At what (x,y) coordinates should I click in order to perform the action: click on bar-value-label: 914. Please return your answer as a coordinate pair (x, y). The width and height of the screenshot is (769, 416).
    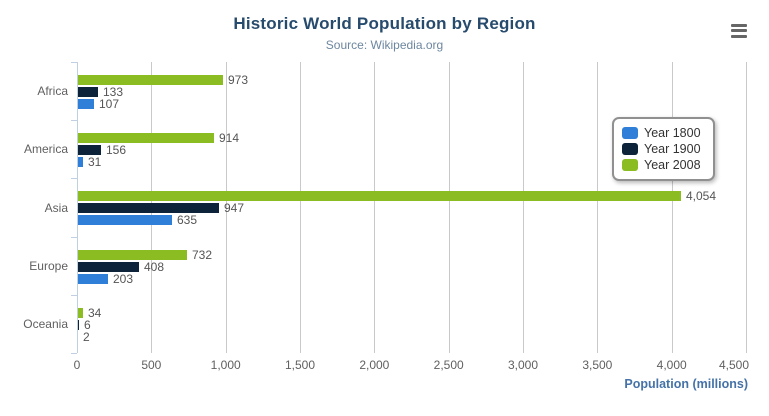
    Looking at the image, I should click on (229, 138).